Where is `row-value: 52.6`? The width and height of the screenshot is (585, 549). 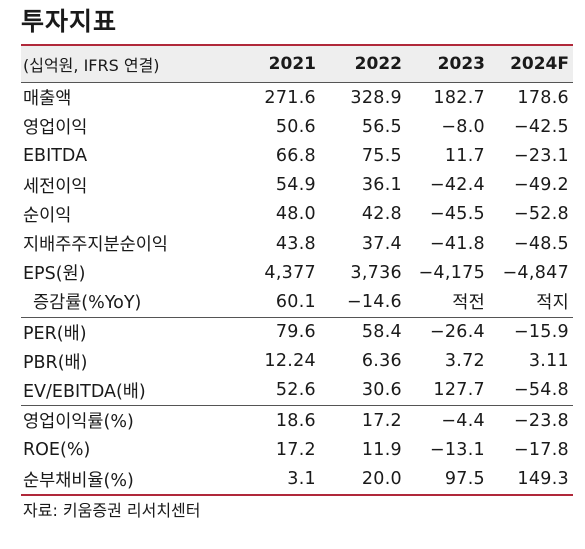
row-value: 52.6 is located at coordinates (295, 390).